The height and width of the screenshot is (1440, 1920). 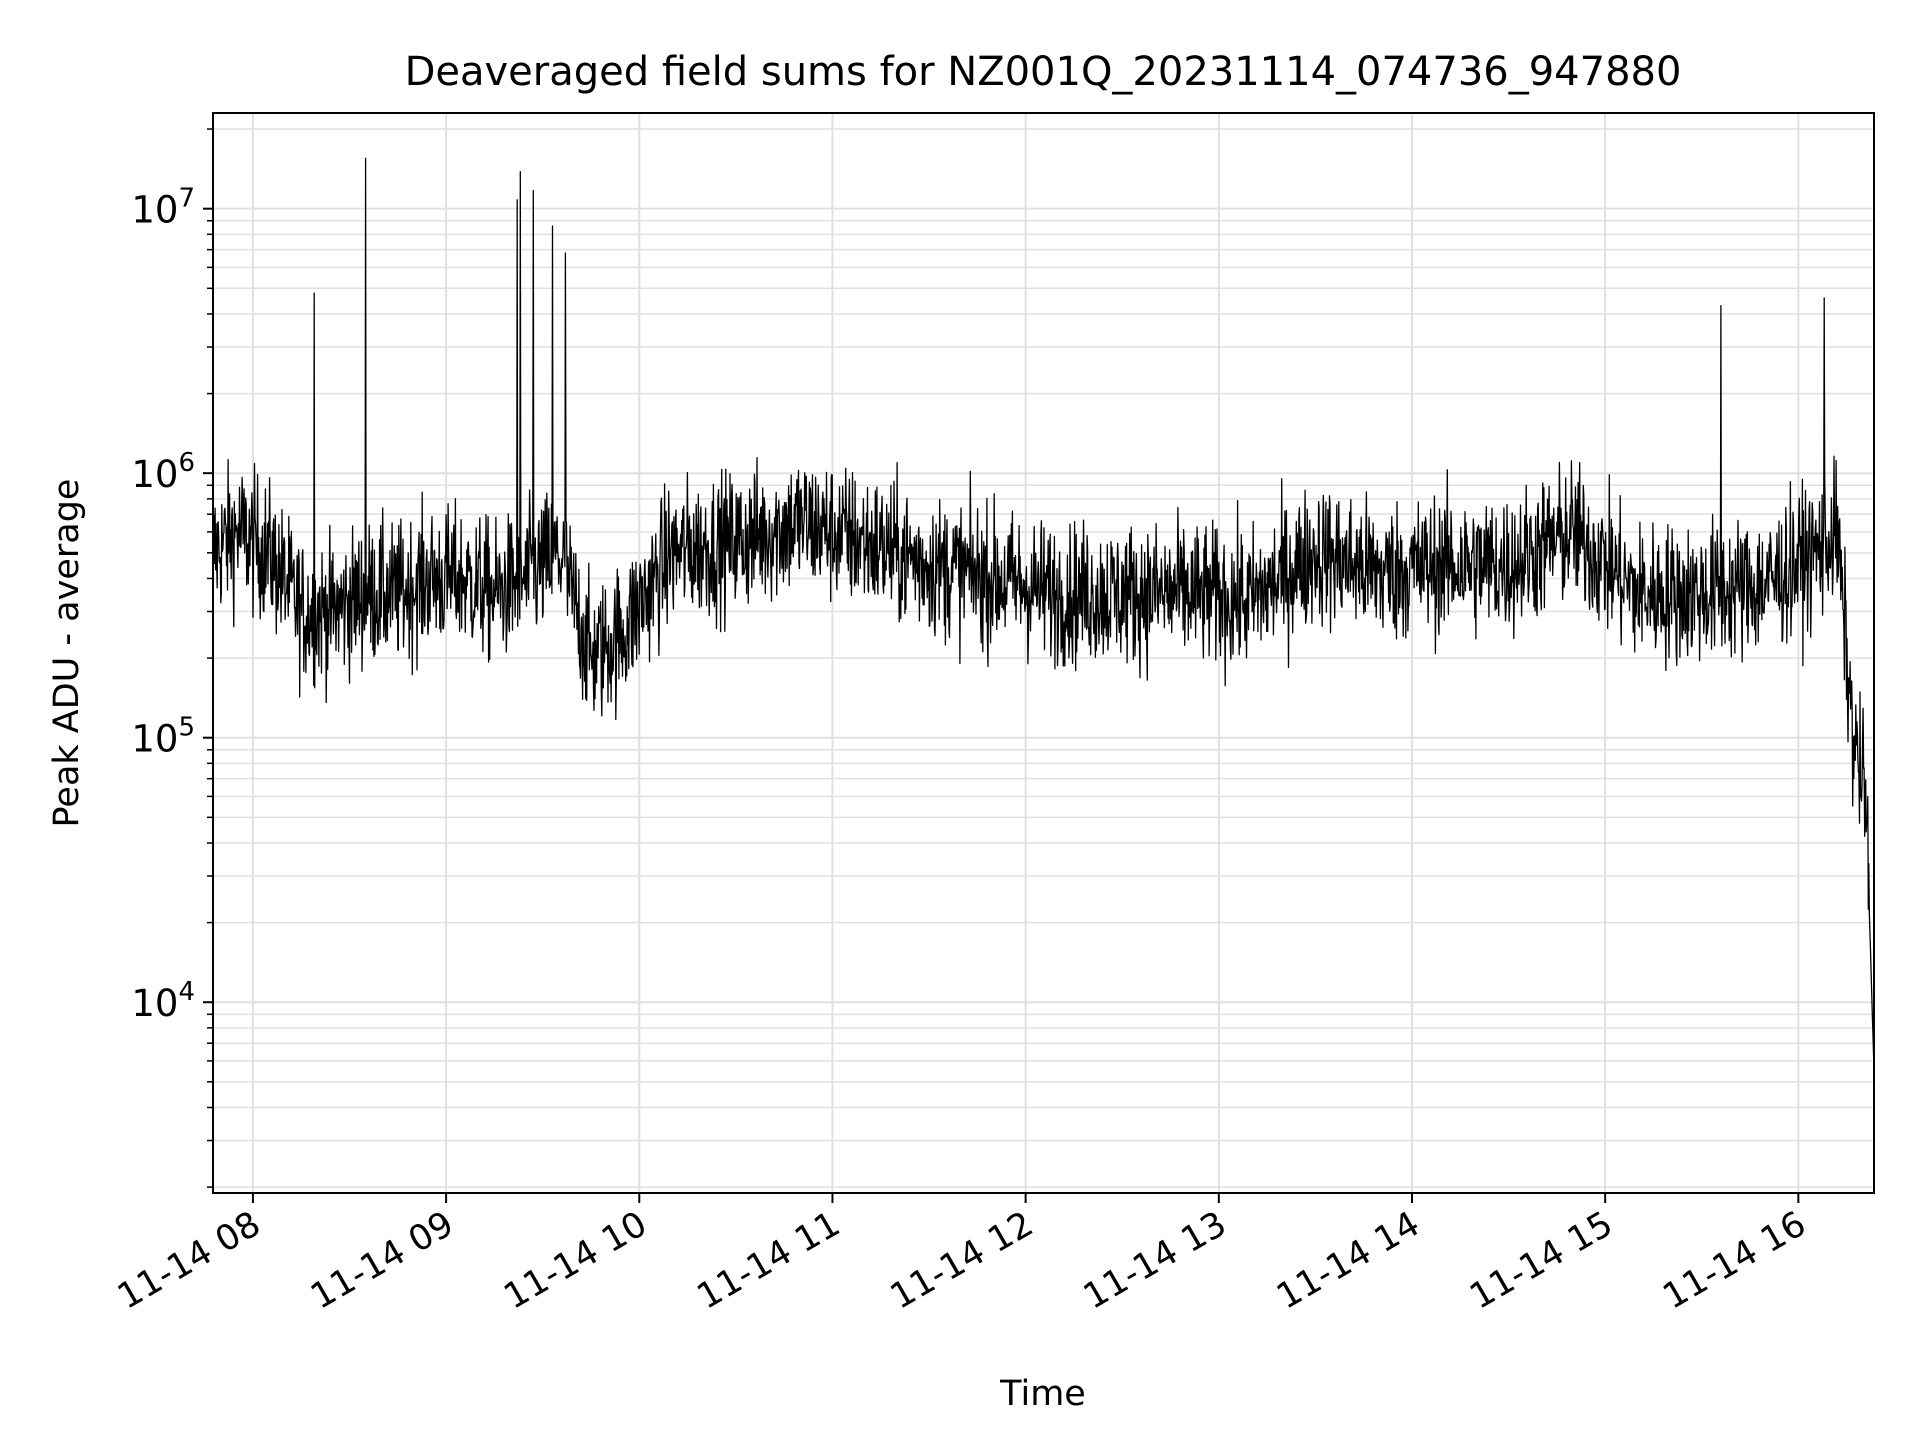 I want to click on y-axis: 104 105 106 107, so click(x=172, y=658).